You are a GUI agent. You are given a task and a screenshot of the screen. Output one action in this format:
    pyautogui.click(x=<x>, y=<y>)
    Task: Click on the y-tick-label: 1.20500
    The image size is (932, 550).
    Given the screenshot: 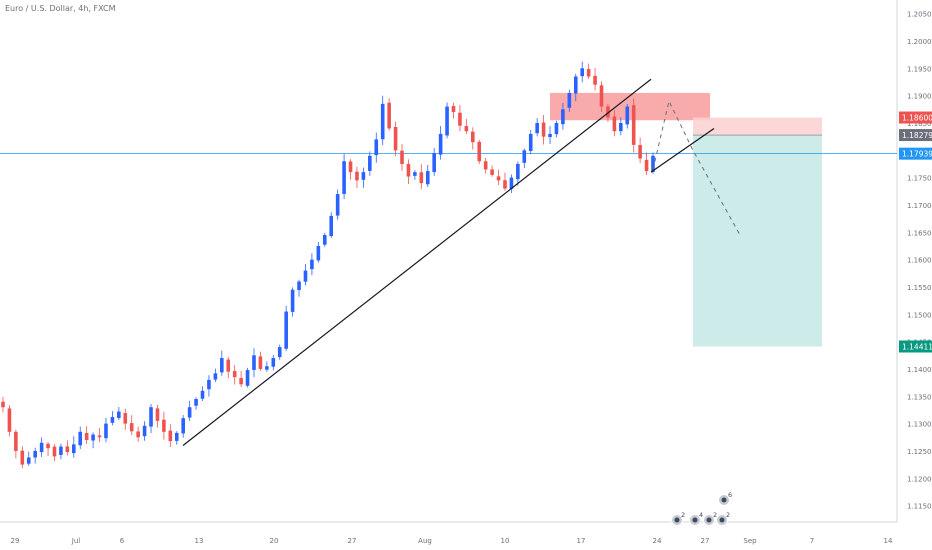 What is the action you would take?
    pyautogui.click(x=919, y=15)
    